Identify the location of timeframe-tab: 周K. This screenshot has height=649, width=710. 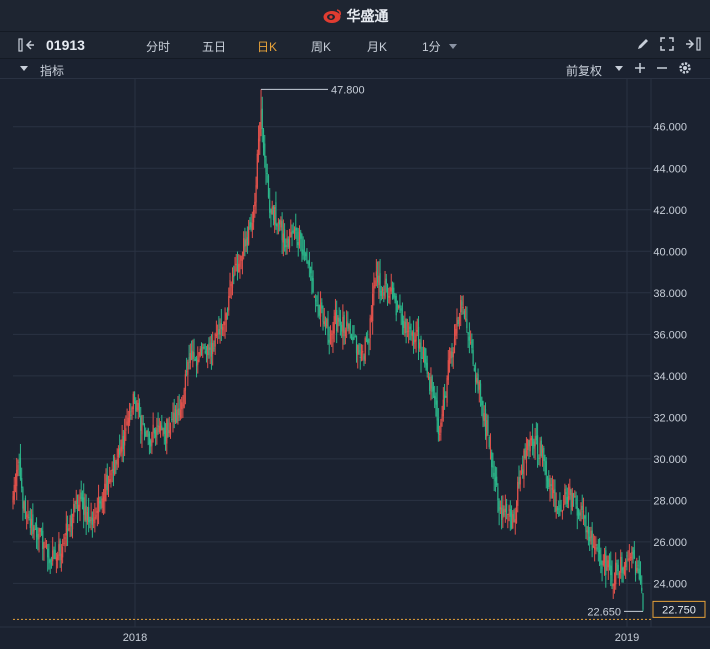
(321, 47).